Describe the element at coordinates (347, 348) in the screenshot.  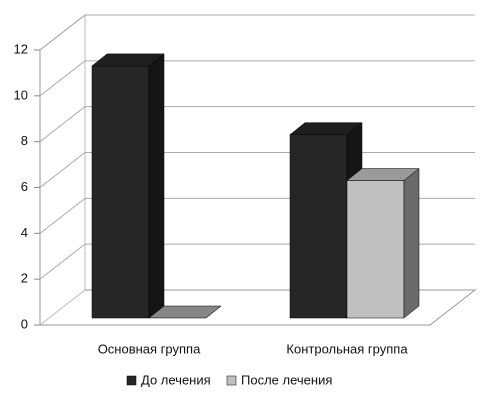
I see `x-tick-label: Контрольная группа` at that location.